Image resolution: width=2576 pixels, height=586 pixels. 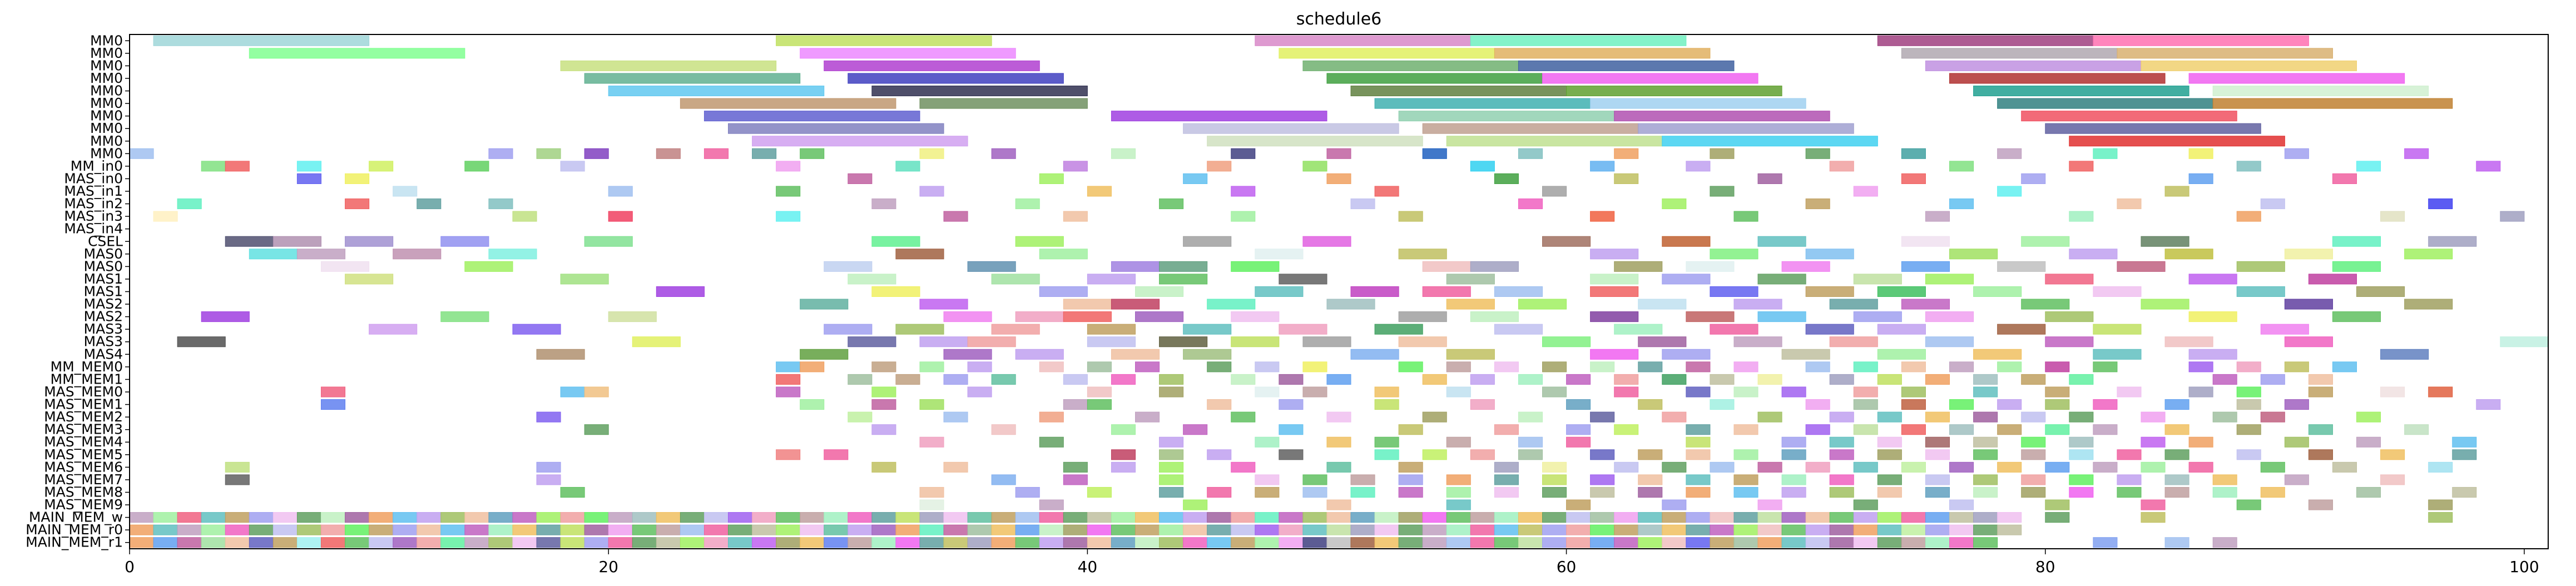 I want to click on x-tick-label: 0, so click(x=130, y=567).